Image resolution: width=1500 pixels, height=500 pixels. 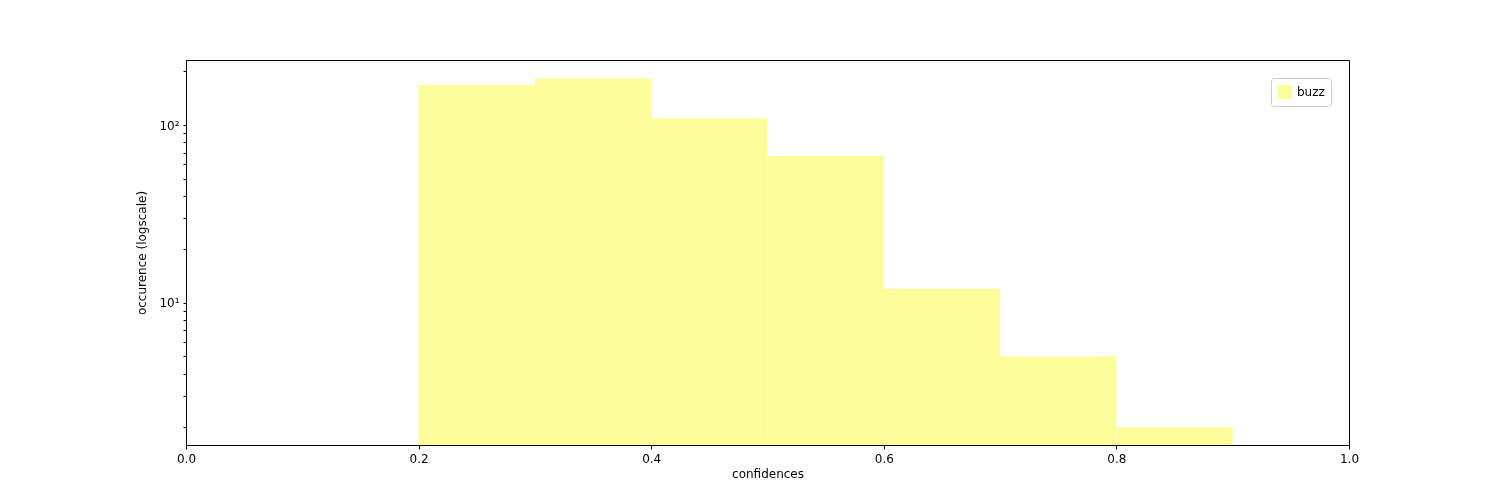 What do you see at coordinates (419, 458) in the screenshot?
I see `x-tick-label: 0.2` at bounding box center [419, 458].